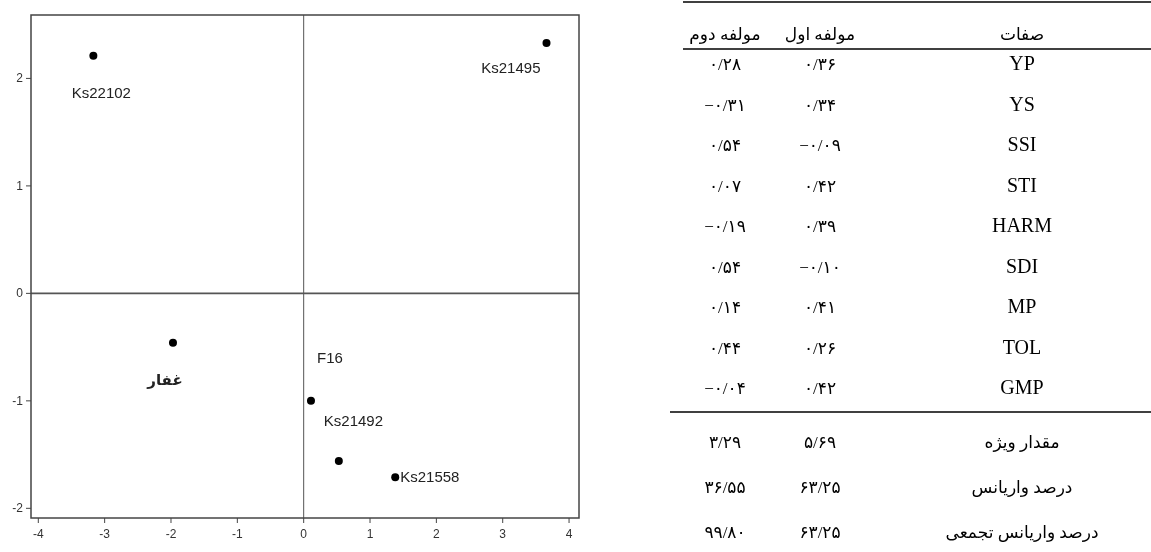 This screenshot has width=1151, height=552. I want to click on text: ۳۶/۵۵, so click(725, 487).